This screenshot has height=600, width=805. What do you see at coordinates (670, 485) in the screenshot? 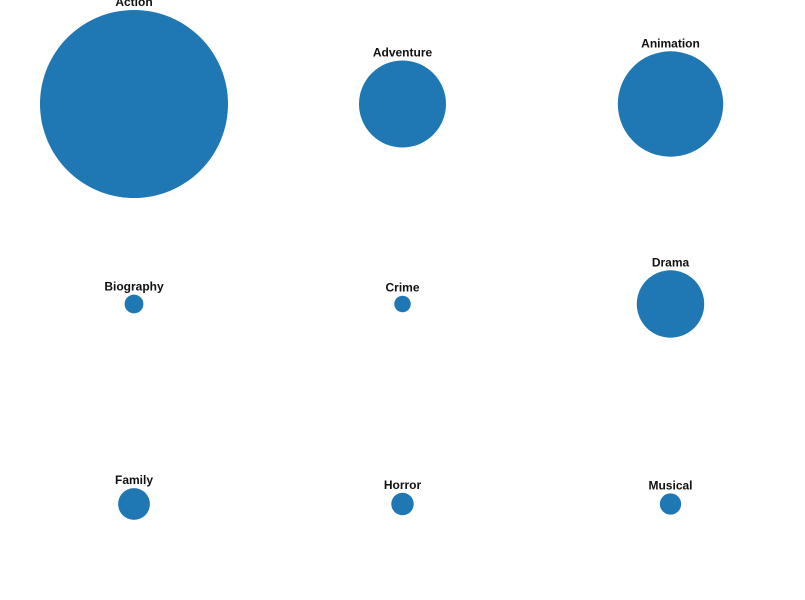
I see `bubble-label-musical: Musical` at bounding box center [670, 485].